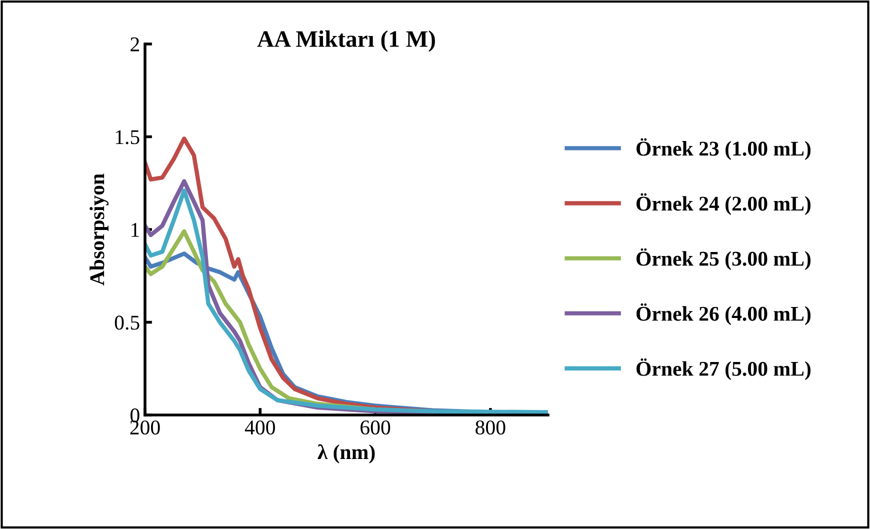 The width and height of the screenshot is (870, 529). Describe the element at coordinates (723, 149) in the screenshot. I see `legend-label: Örnek 23 (1.00 mL)` at that location.